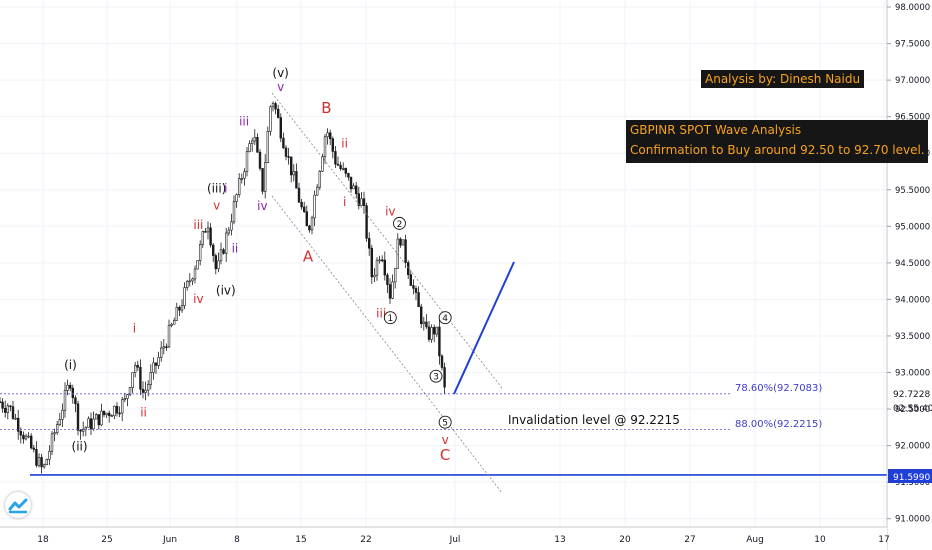 The image size is (932, 550). What do you see at coordinates (778, 388) in the screenshot?
I see `fib-786-label: 78.60%(92.7083)` at bounding box center [778, 388].